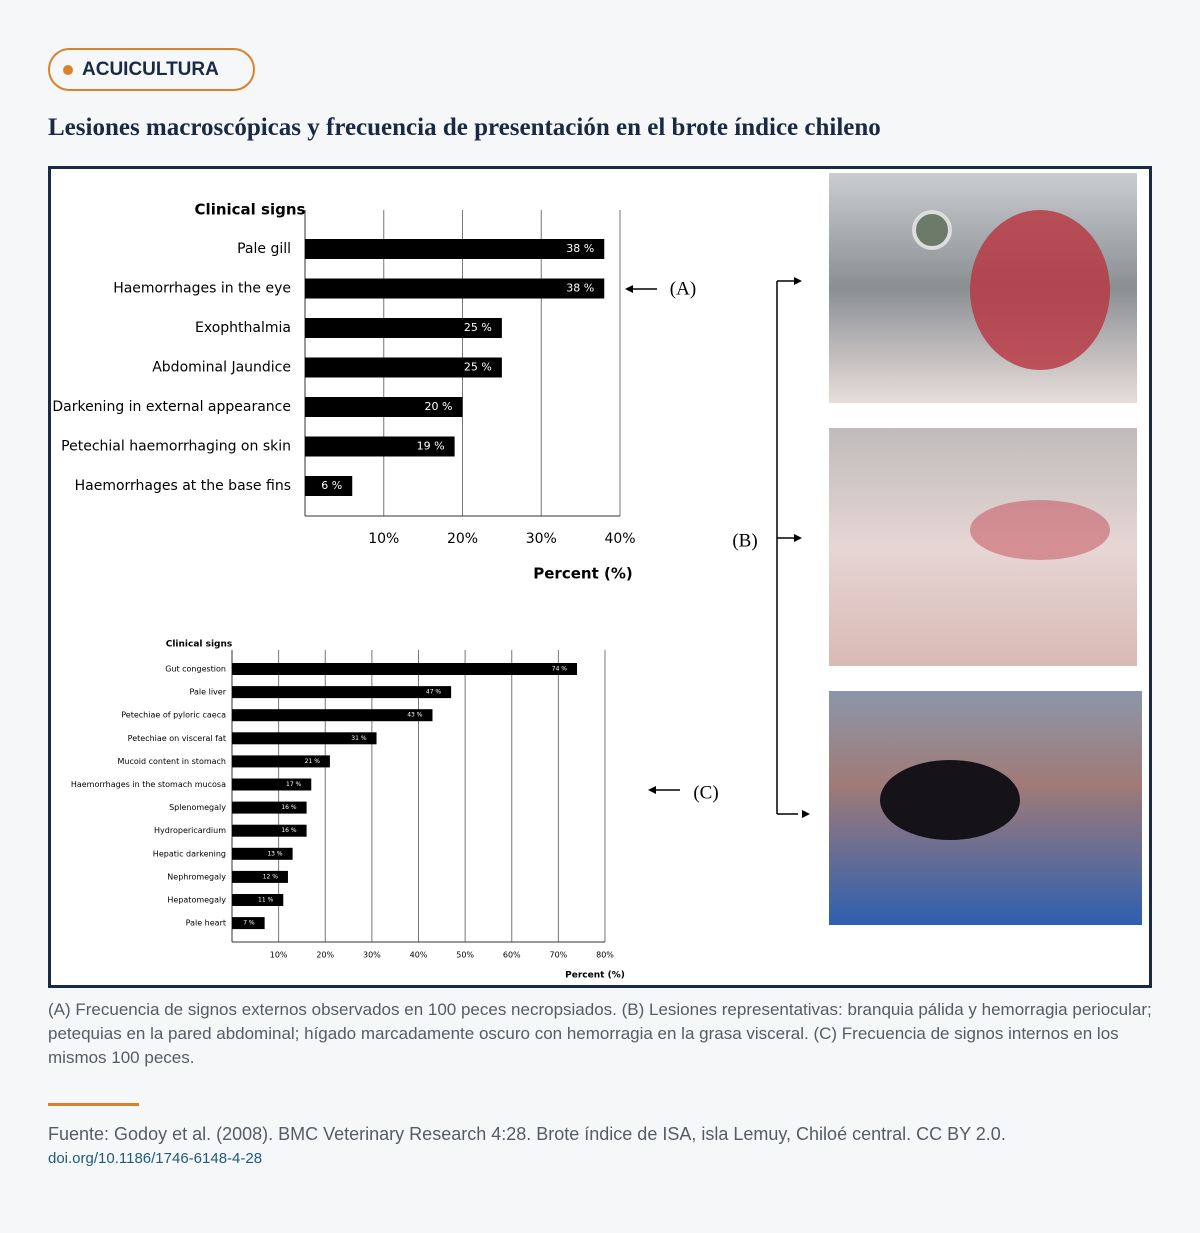 The width and height of the screenshot is (1200, 1233). What do you see at coordinates (195, 669) in the screenshot?
I see `y-tick-label: Gut congestion` at bounding box center [195, 669].